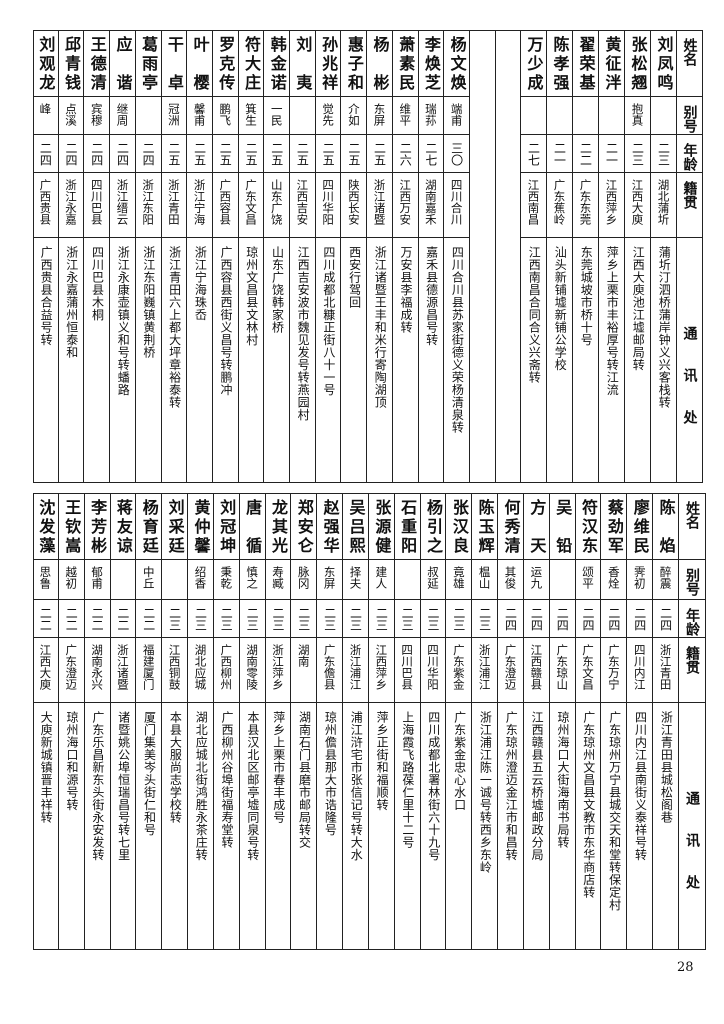 This screenshot has width=724, height=1024. Describe the element at coordinates (71, 302) in the screenshot. I see `address-cell-text: 浙江永嘉蒲州恒泰和` at that location.